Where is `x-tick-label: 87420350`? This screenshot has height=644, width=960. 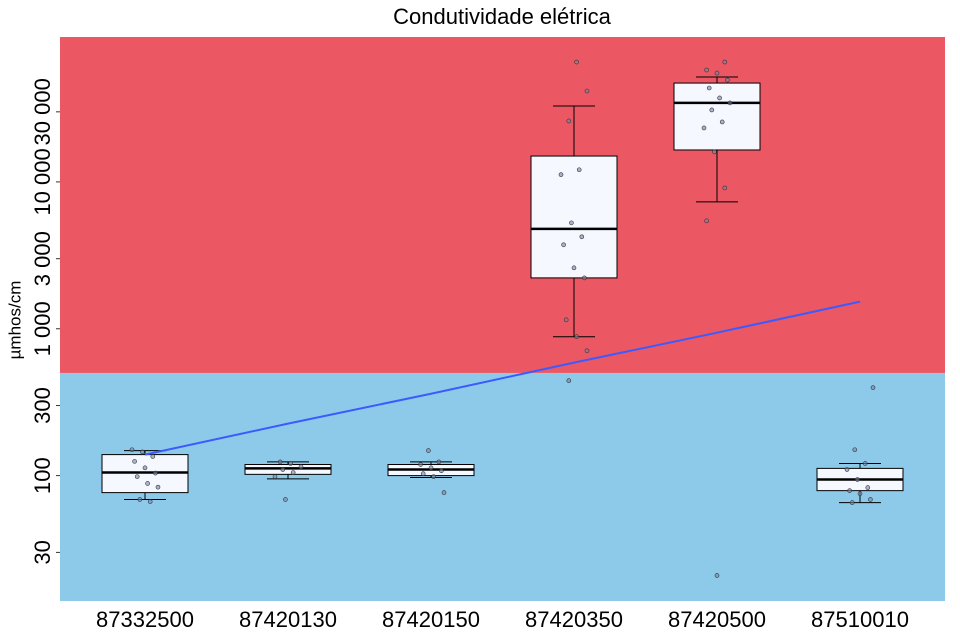
x-tick-label: 87420350 is located at coordinates (574, 619).